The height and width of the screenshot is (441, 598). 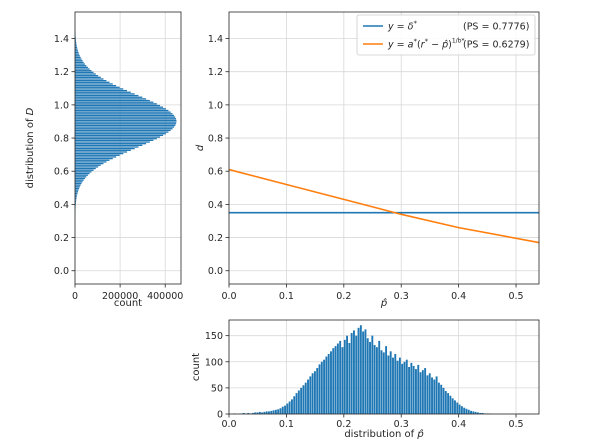 What do you see at coordinates (343, 296) in the screenshot?
I see `main-x-tick-label: 0.2` at bounding box center [343, 296].